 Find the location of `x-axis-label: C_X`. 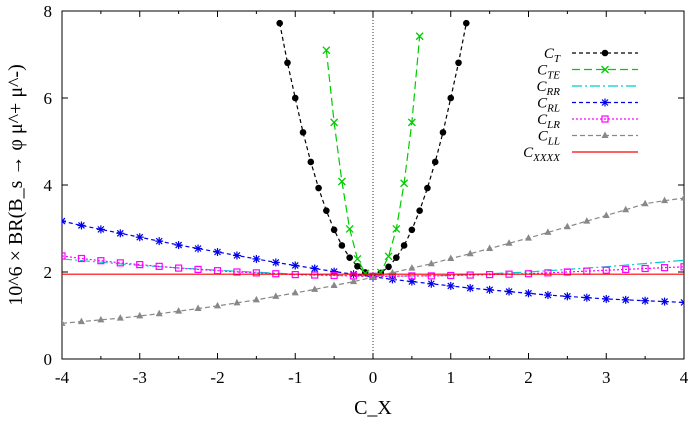

x-axis-label: C_X is located at coordinates (373, 408).